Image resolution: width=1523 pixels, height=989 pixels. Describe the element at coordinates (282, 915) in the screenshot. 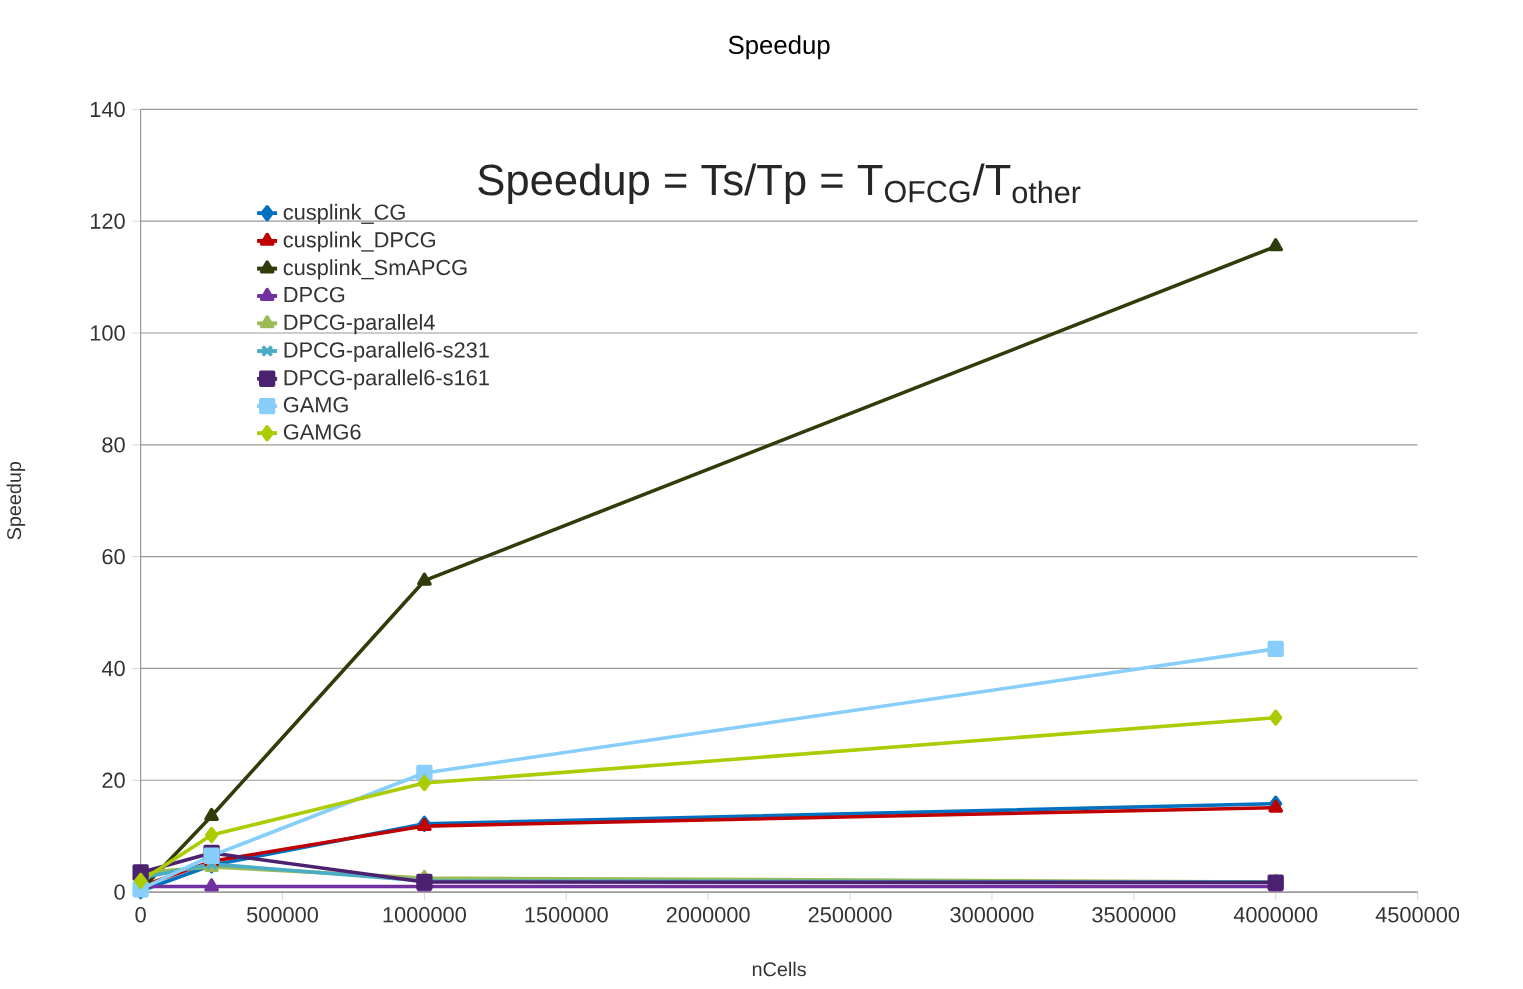

I see `x-tick-label: 500000` at that location.